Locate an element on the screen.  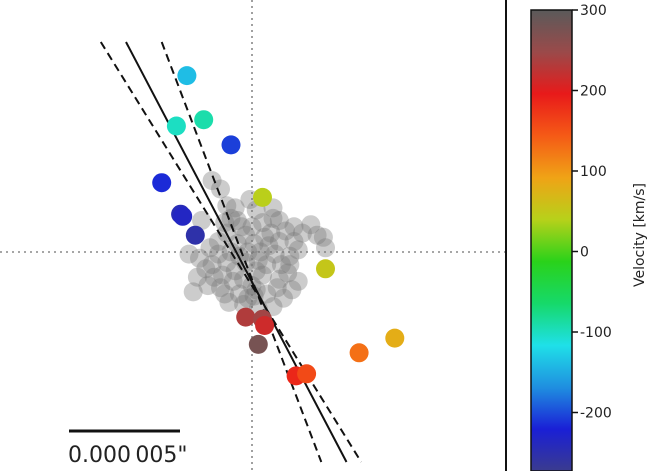
scale-bar-label: 0.000 005" is located at coordinates (128, 455).